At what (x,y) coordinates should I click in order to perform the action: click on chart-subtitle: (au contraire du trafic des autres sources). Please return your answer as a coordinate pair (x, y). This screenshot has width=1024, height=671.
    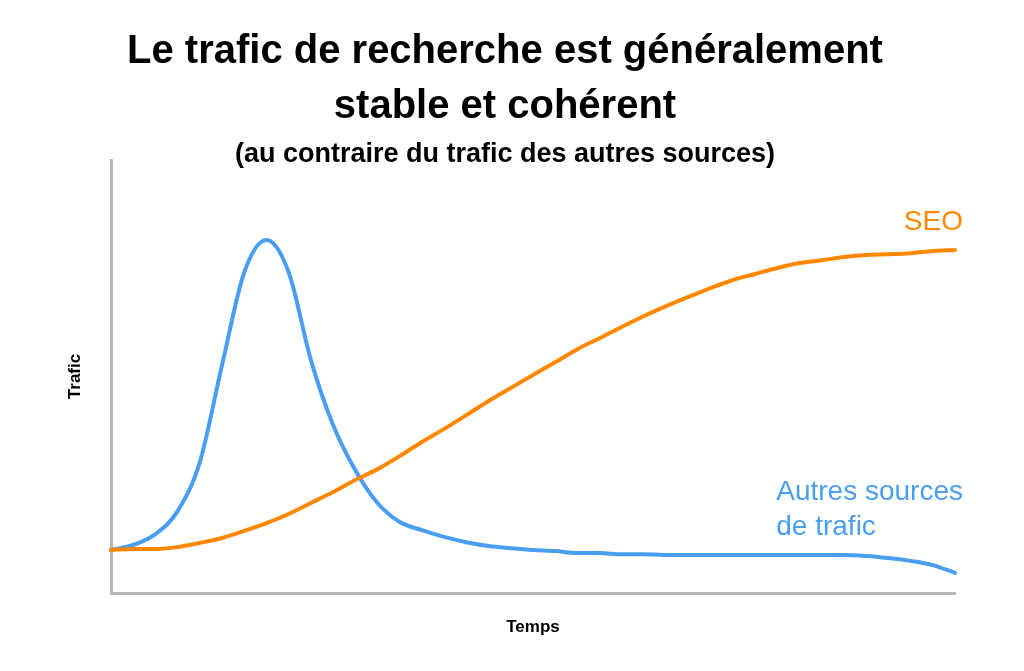
    Looking at the image, I should click on (505, 153).